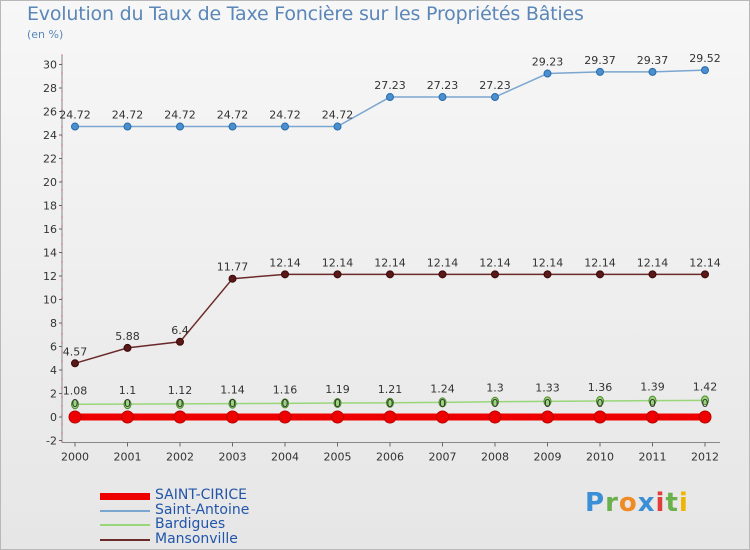  Describe the element at coordinates (389, 319) in the screenshot. I see `series-line-mansonville` at that location.